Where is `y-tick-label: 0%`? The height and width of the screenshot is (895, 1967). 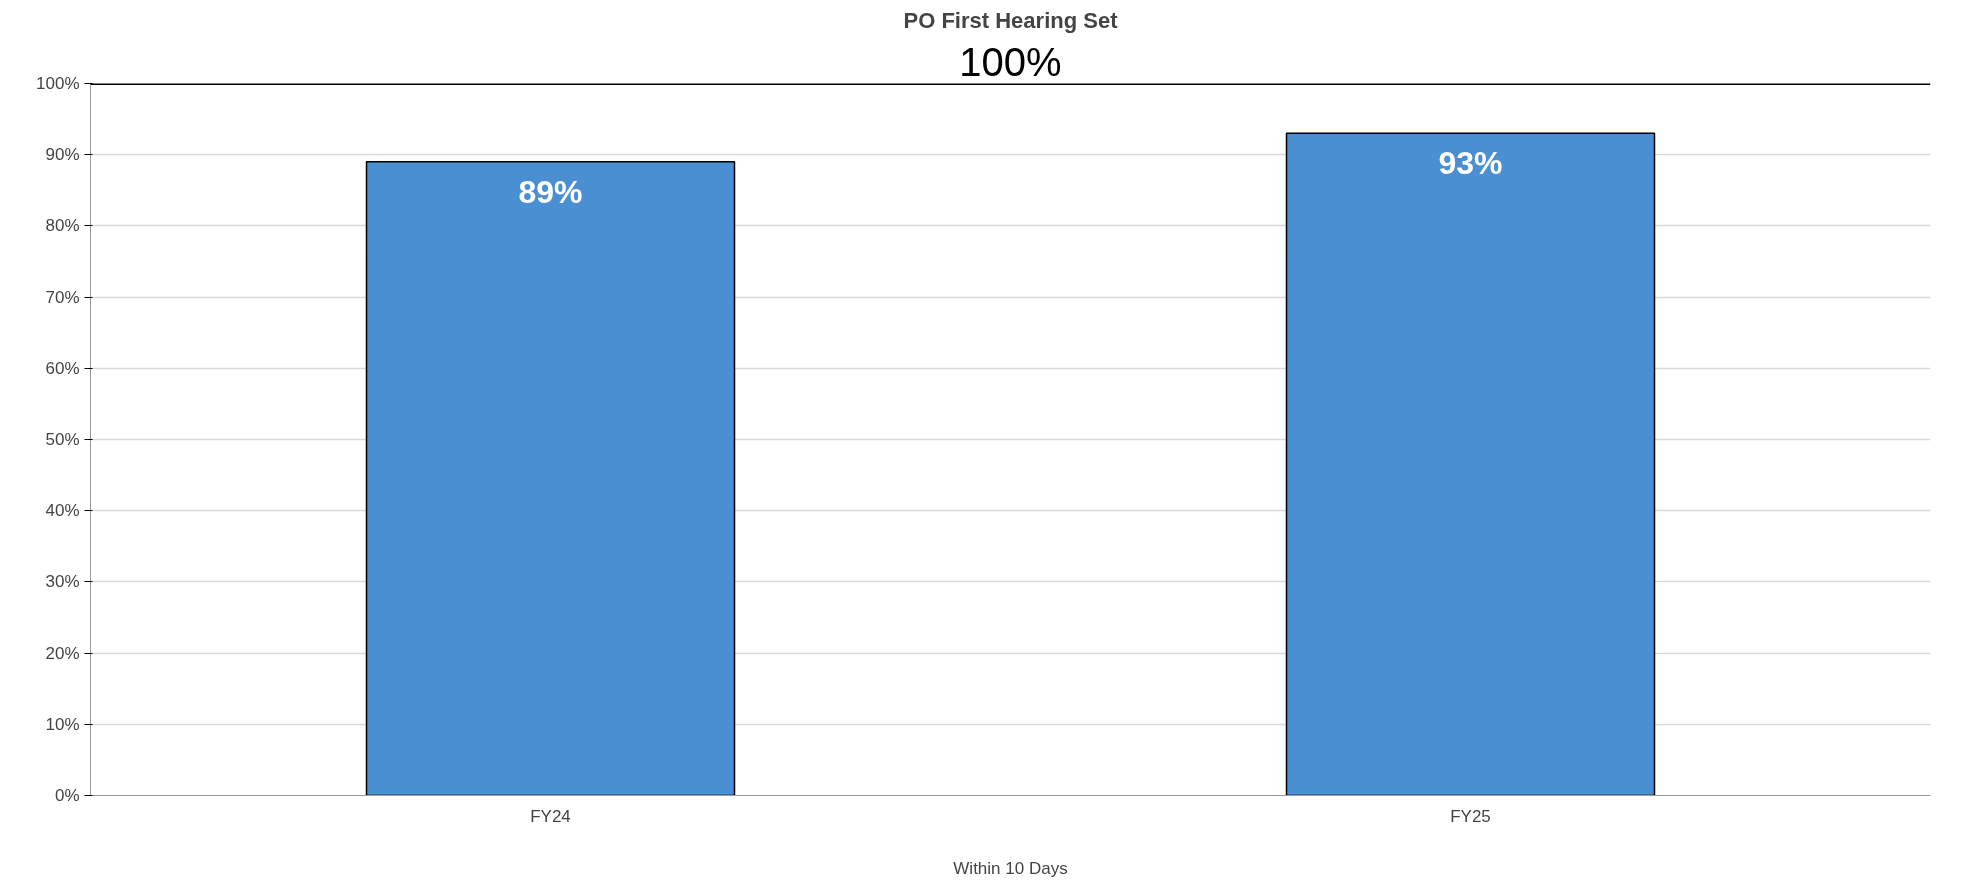 y-tick-label: 0% is located at coordinates (67, 795).